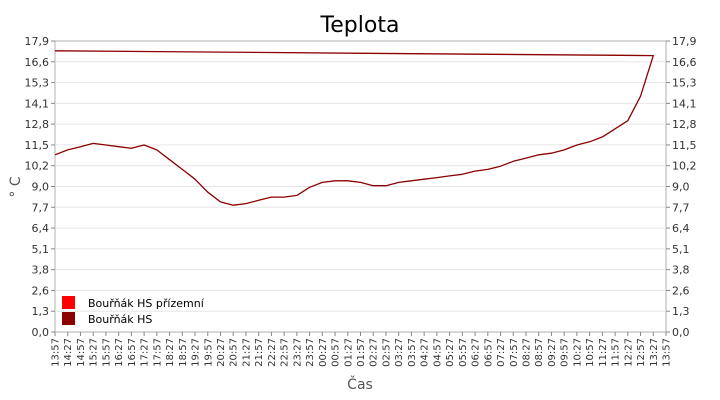 The width and height of the screenshot is (720, 400). What do you see at coordinates (360, 25) in the screenshot?
I see `chart-title: Teplota` at bounding box center [360, 25].